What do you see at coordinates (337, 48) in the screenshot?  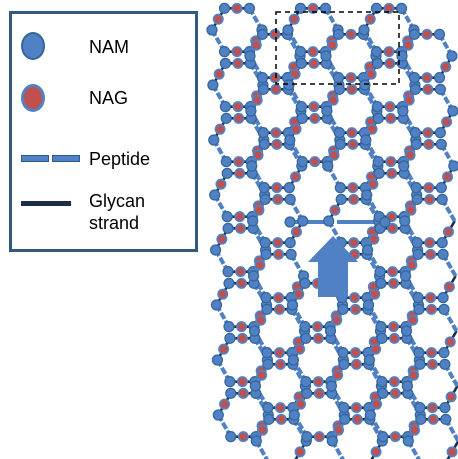 I see `highlight-box` at bounding box center [337, 48].